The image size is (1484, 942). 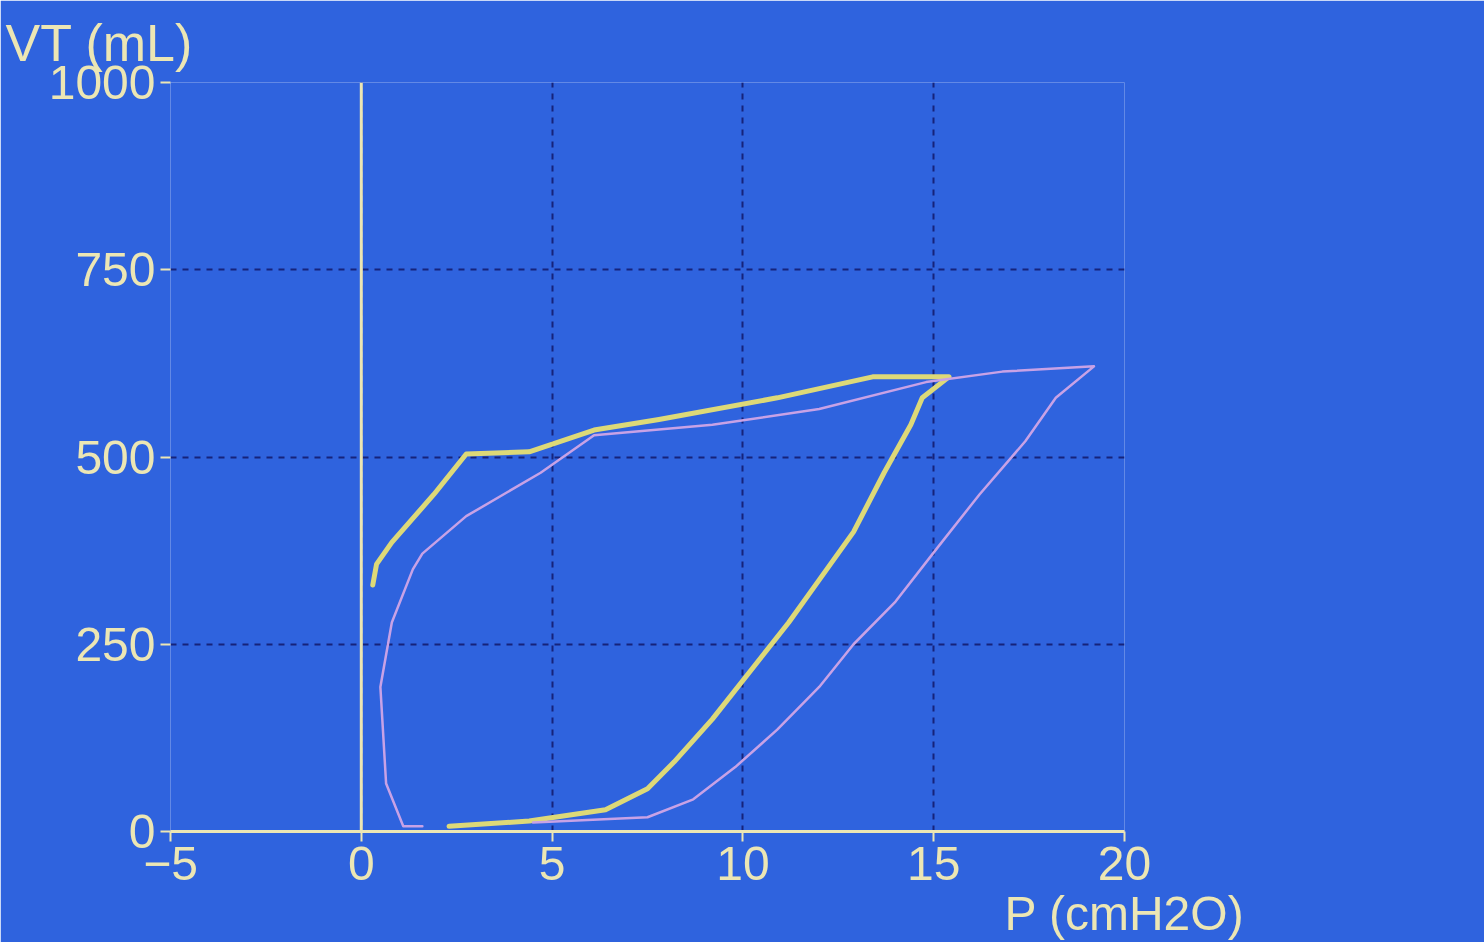 What do you see at coordinates (743, 863) in the screenshot?
I see `x-tick-label: 10` at bounding box center [743, 863].